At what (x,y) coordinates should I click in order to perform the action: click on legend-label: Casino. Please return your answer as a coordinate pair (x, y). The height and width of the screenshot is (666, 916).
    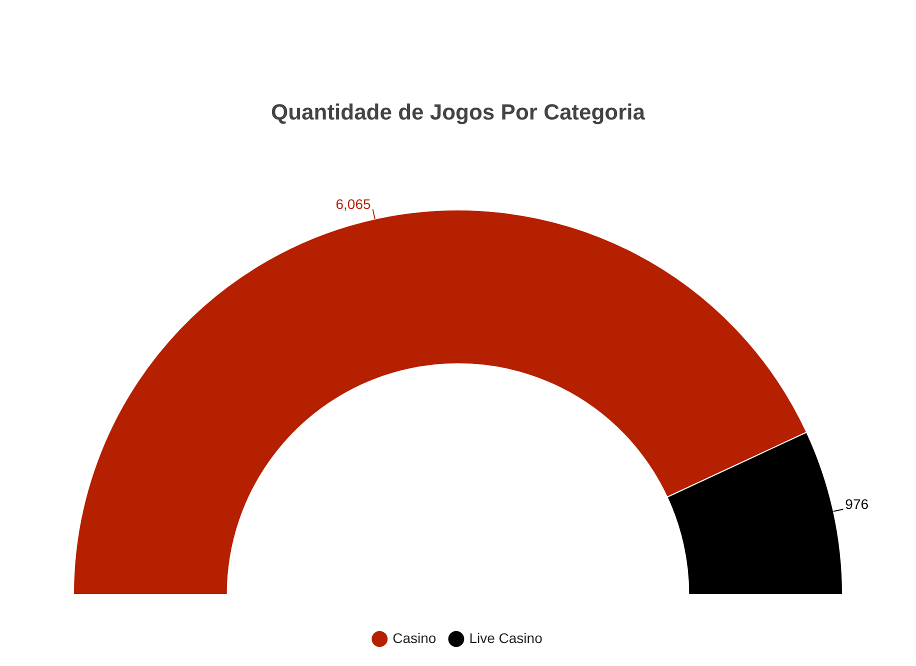
    Looking at the image, I should click on (414, 638).